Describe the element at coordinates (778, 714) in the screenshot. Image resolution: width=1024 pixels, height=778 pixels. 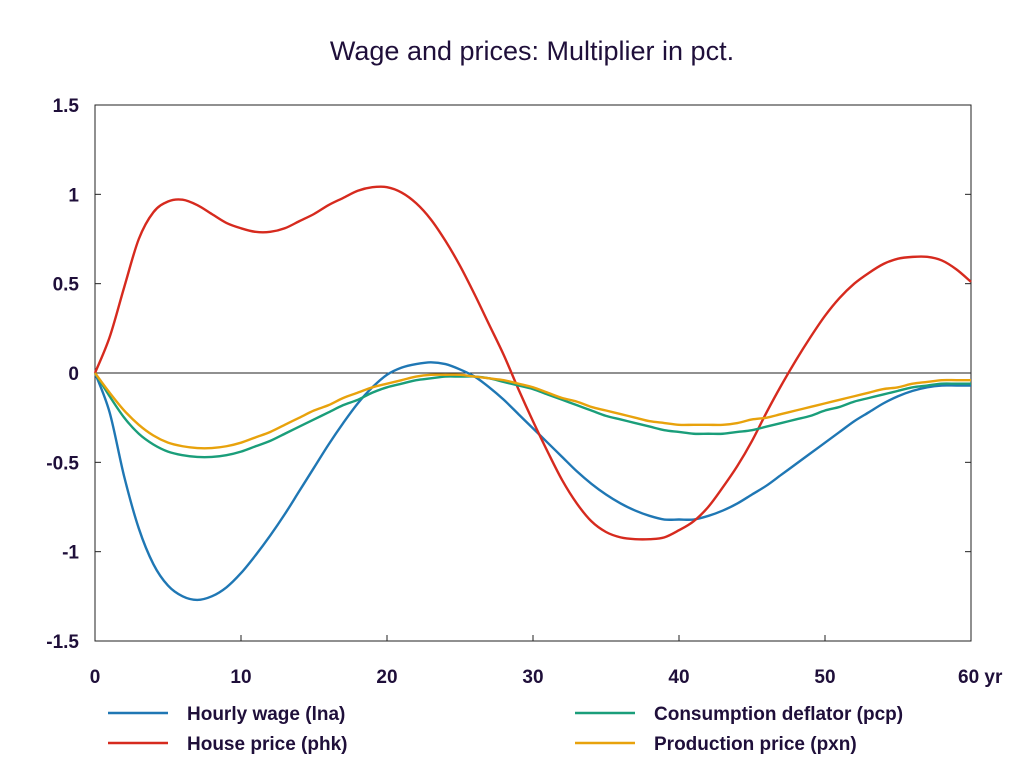
I see `legend-label: Consumption deflator (pcp)` at that location.